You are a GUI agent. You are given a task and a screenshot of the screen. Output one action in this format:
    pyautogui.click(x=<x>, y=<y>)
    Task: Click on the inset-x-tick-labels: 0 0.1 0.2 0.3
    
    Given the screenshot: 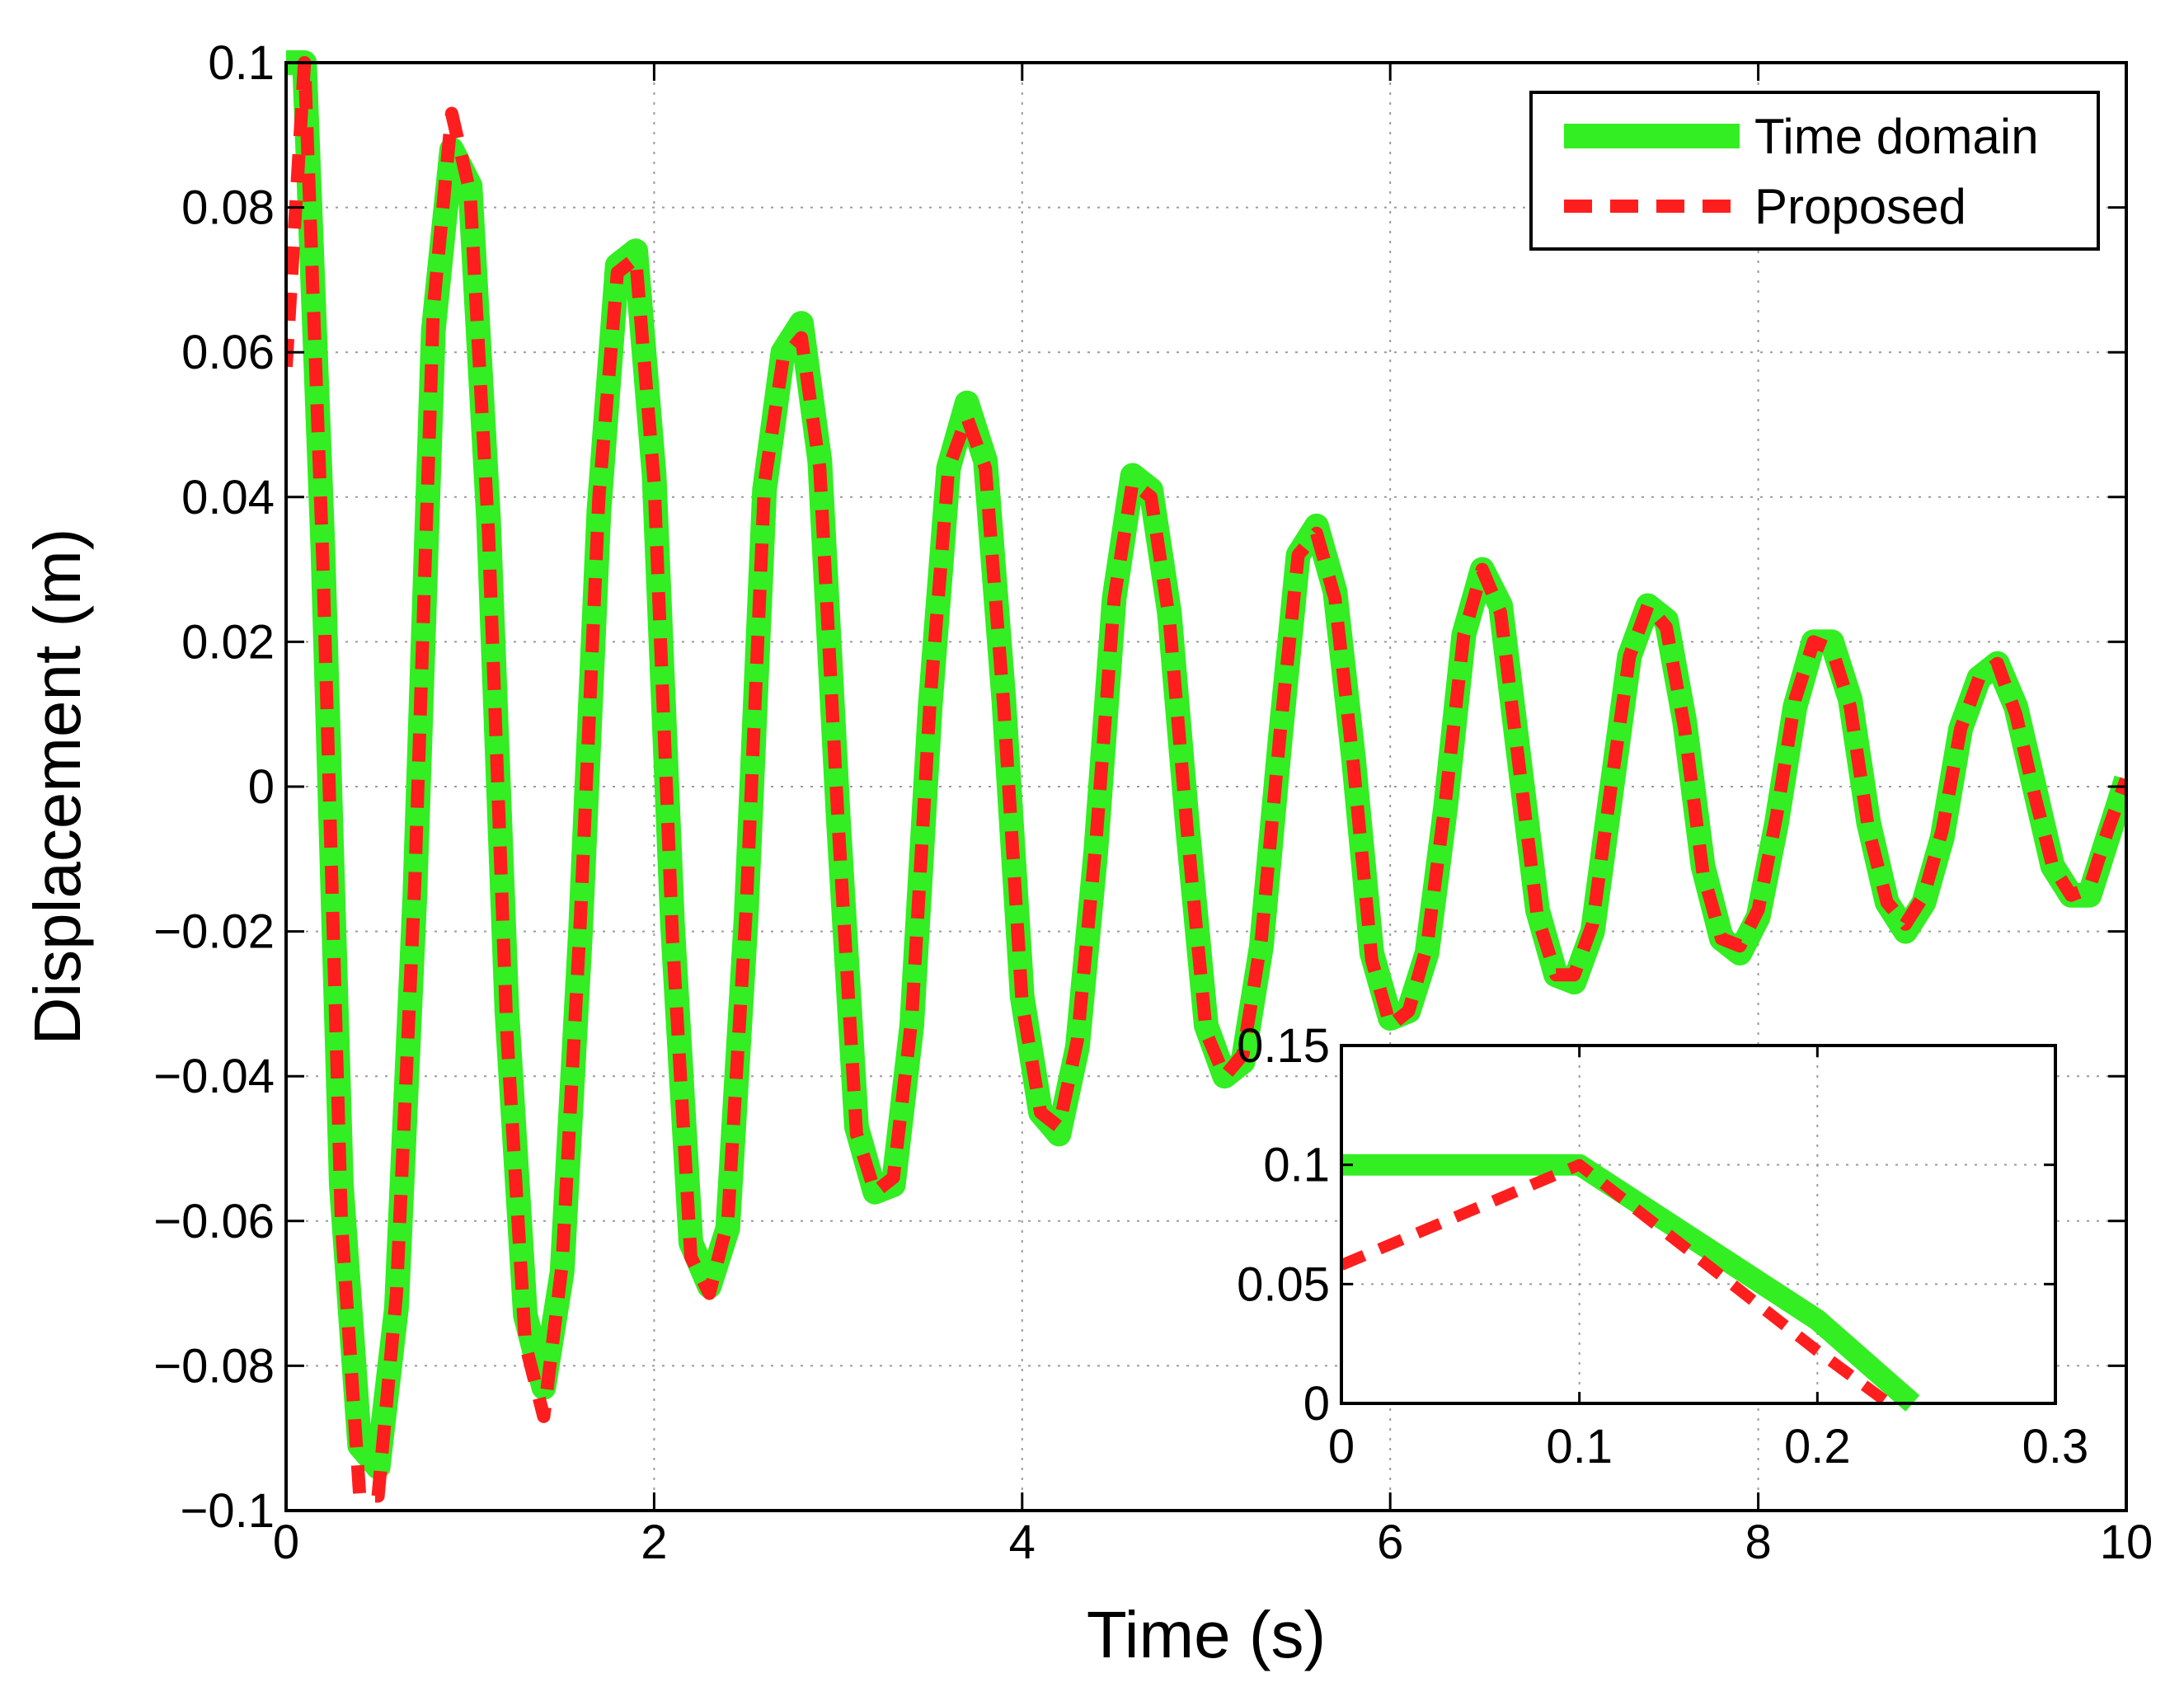 What is the action you would take?
    pyautogui.click(x=1708, y=1446)
    